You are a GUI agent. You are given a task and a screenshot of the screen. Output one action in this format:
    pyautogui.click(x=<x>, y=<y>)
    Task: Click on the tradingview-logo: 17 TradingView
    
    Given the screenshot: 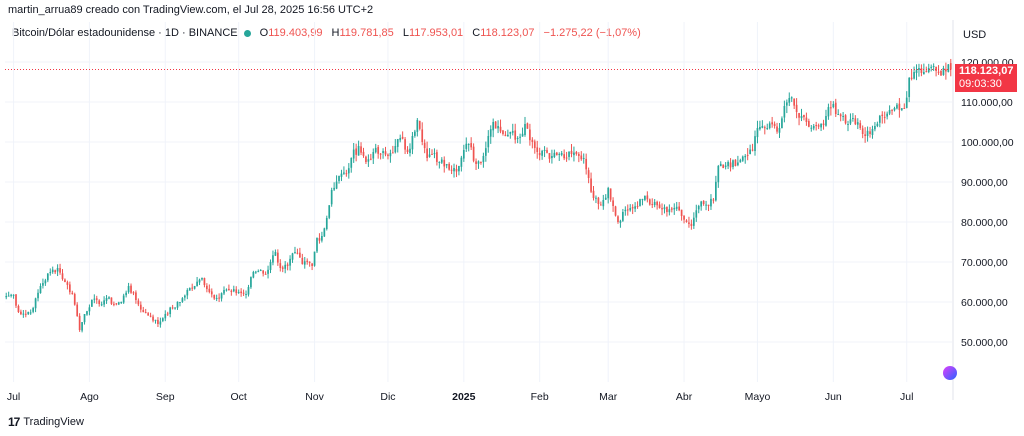 What is the action you would take?
    pyautogui.click(x=46, y=422)
    